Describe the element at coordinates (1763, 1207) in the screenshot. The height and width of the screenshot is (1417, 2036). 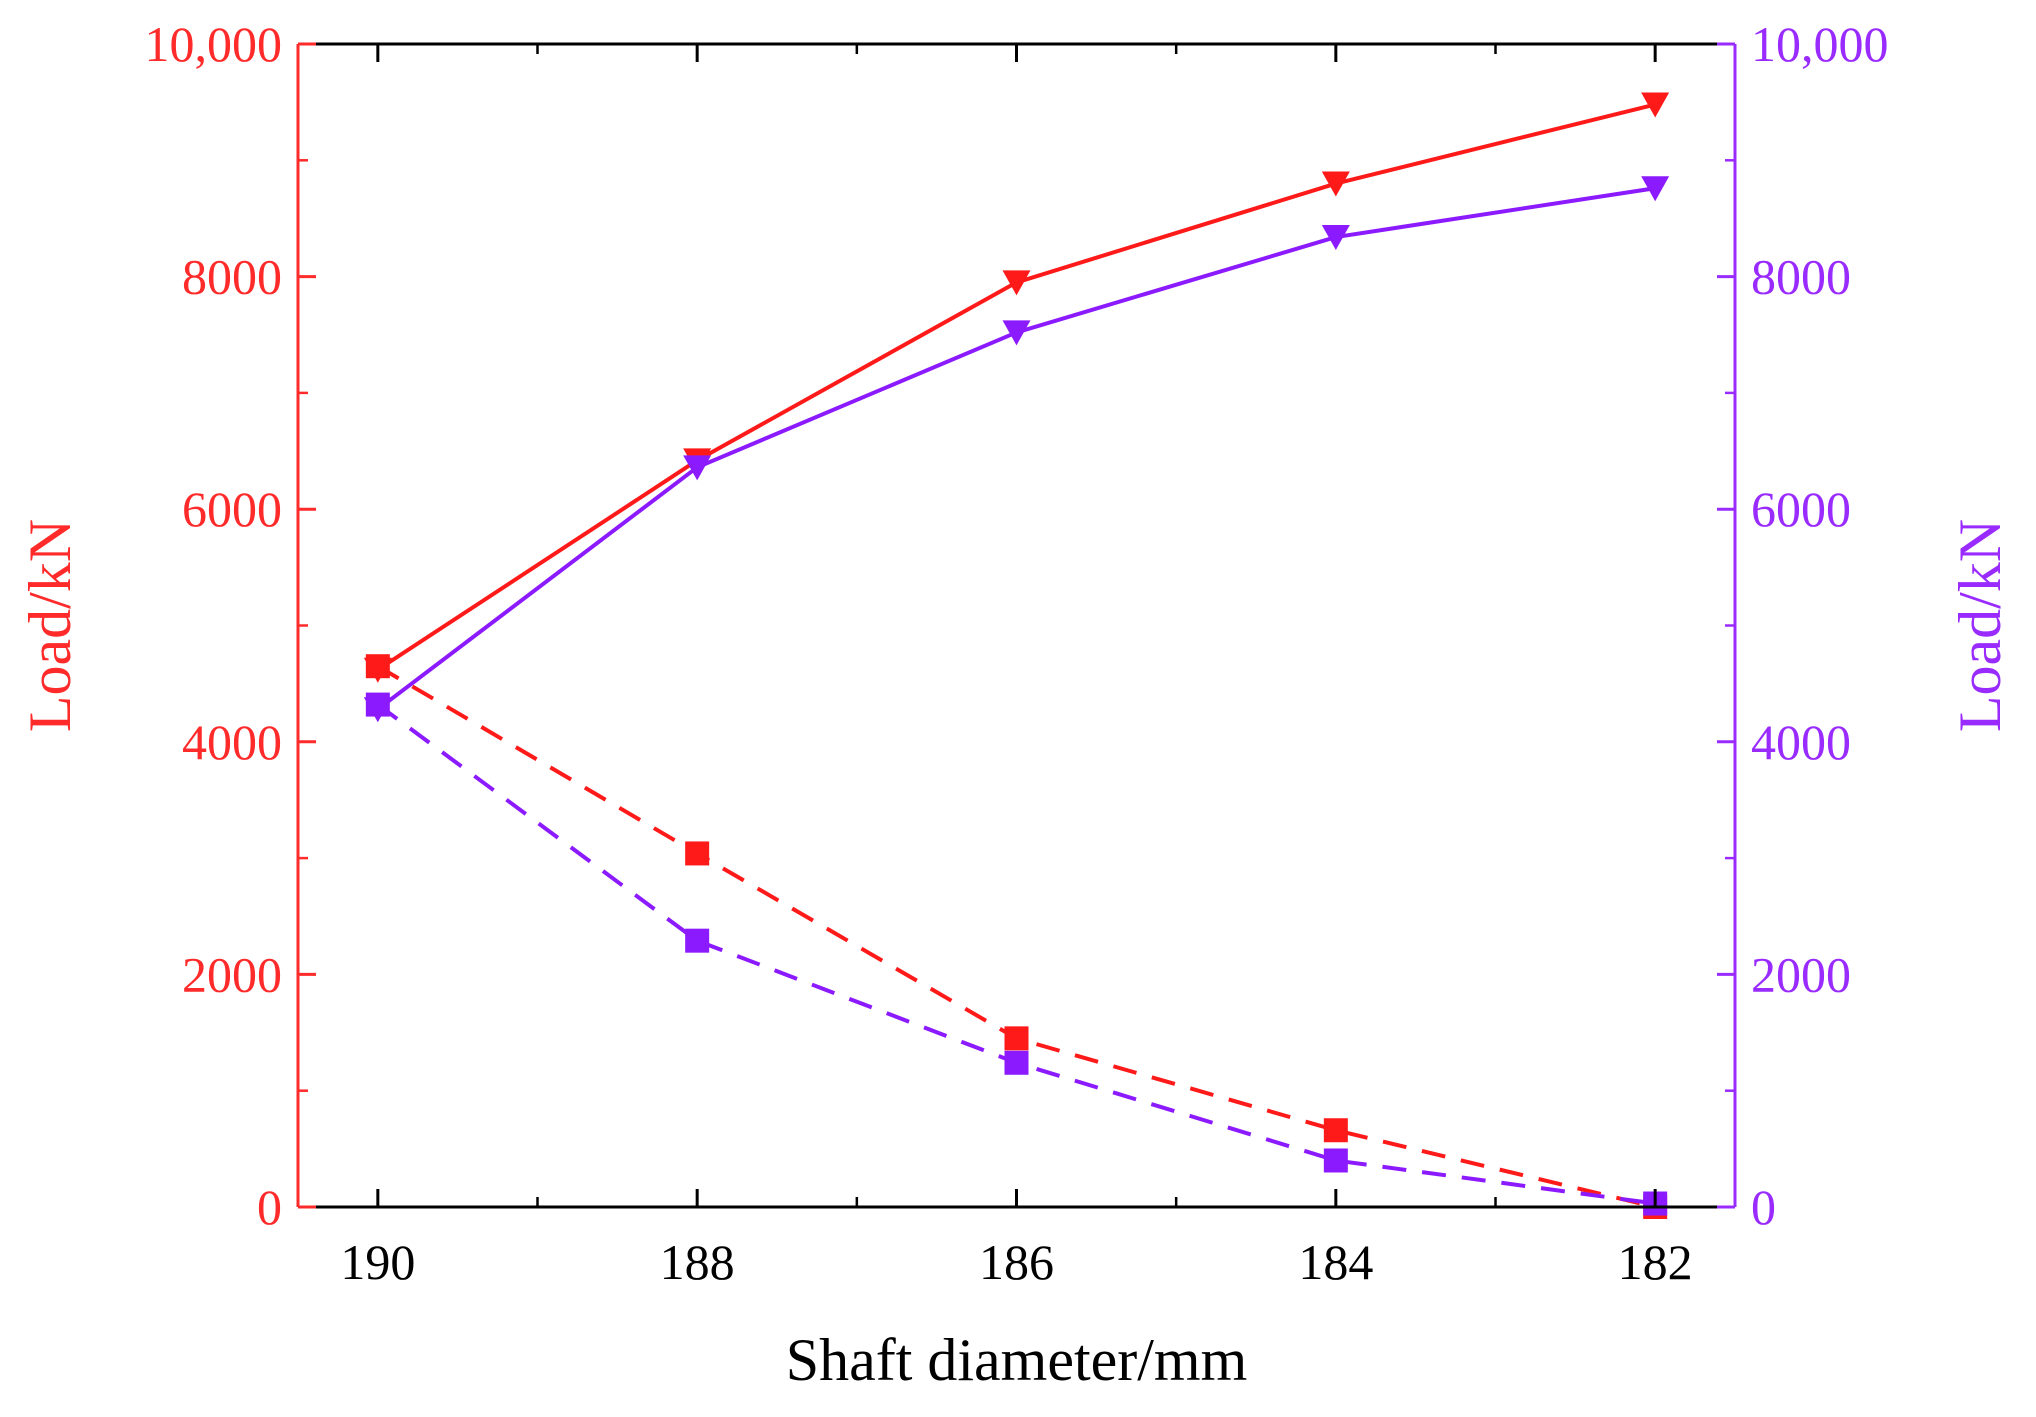
I see `y-tick-label-right: 0` at that location.